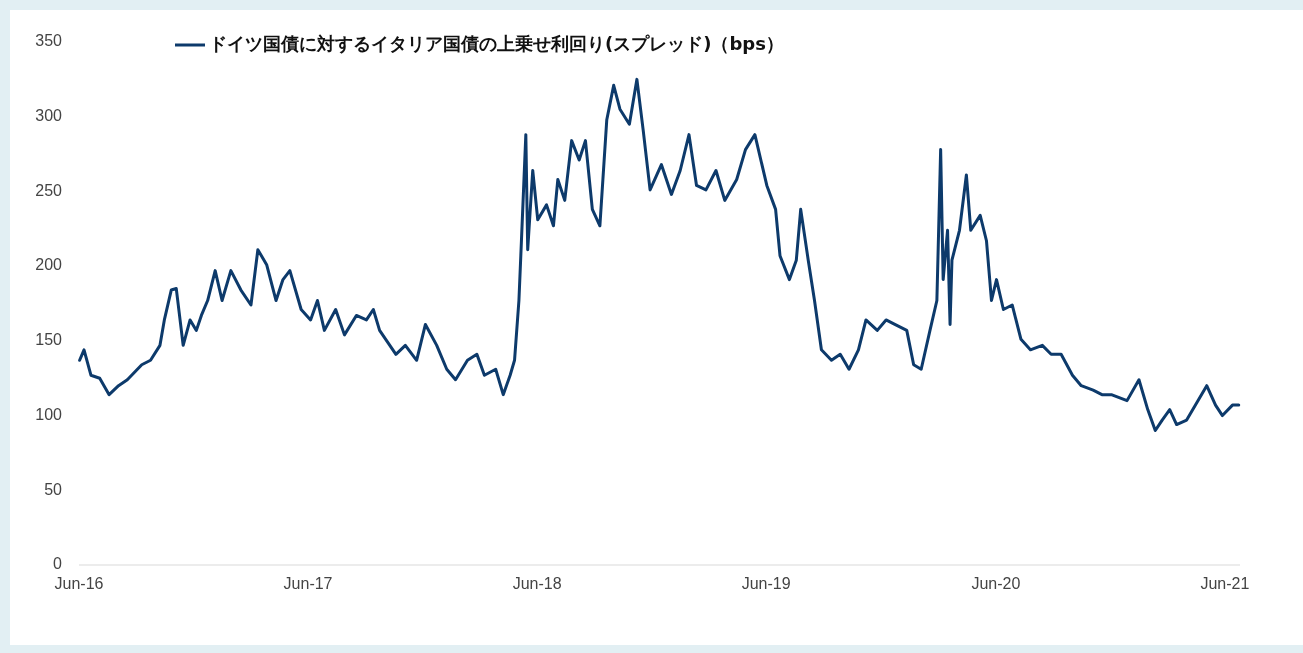  What do you see at coordinates (58, 564) in the screenshot?
I see `y-tick-label: 0` at bounding box center [58, 564].